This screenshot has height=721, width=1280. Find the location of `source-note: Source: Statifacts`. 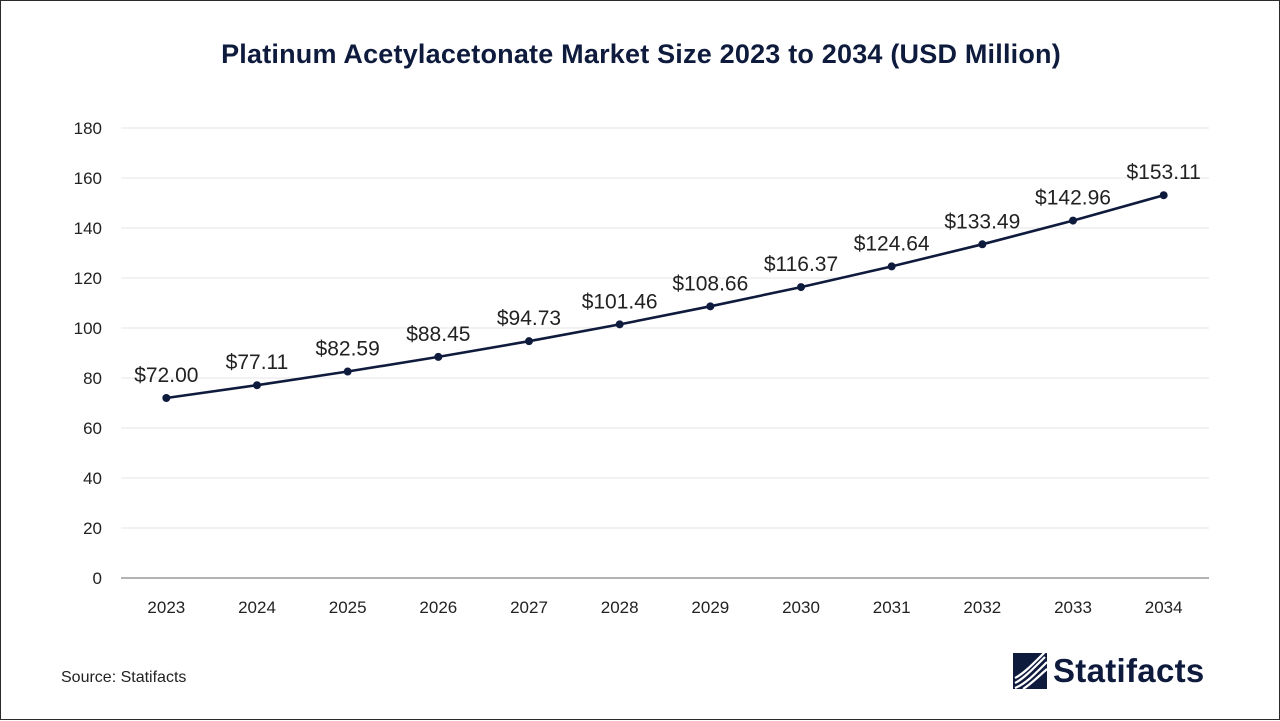

source-note: Source: Statifacts is located at coordinates (124, 677).